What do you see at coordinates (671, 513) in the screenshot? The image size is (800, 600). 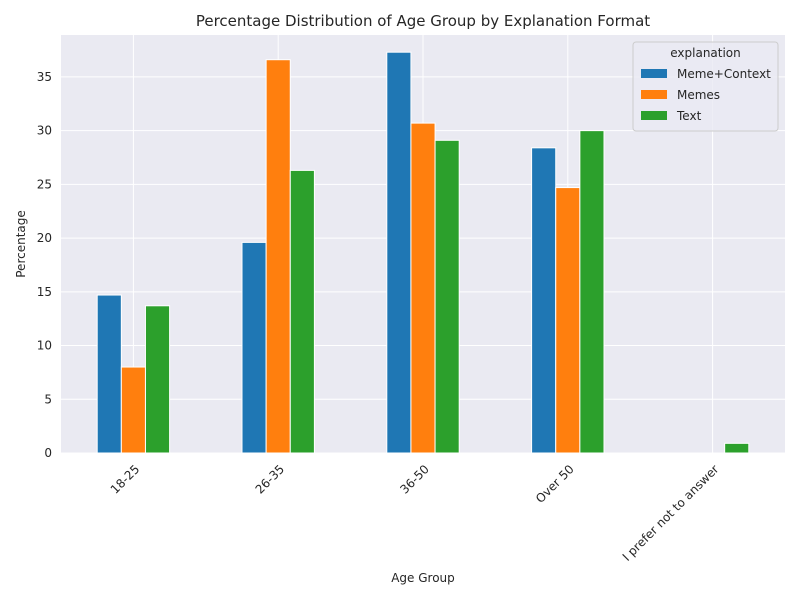 I see `x-tick-label: I prefer not to answer` at bounding box center [671, 513].